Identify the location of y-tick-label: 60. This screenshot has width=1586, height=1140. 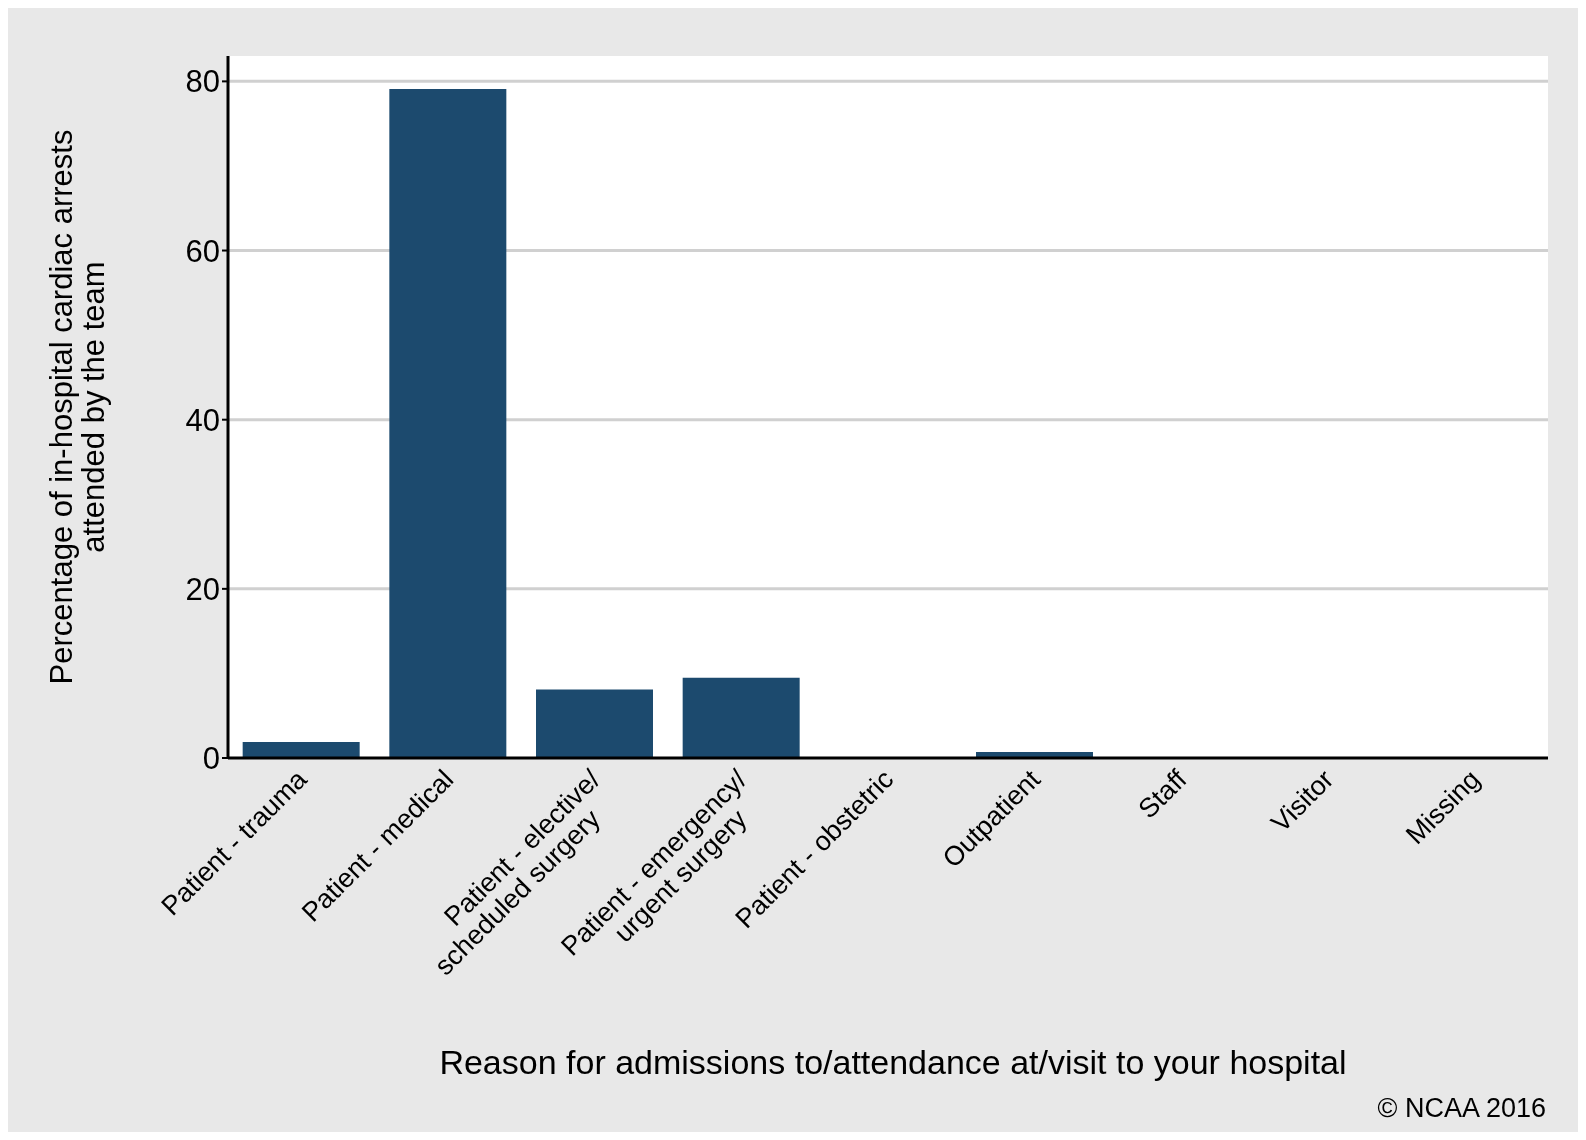
(202, 251).